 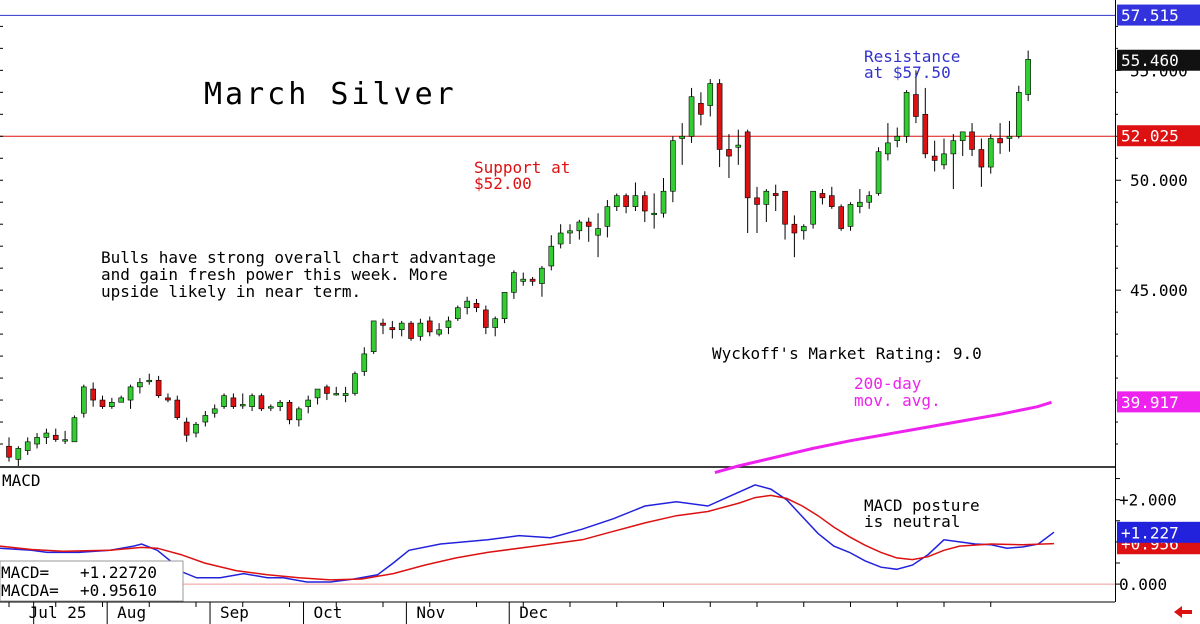 What do you see at coordinates (527, 537) in the screenshot?
I see `macda-line` at bounding box center [527, 537].